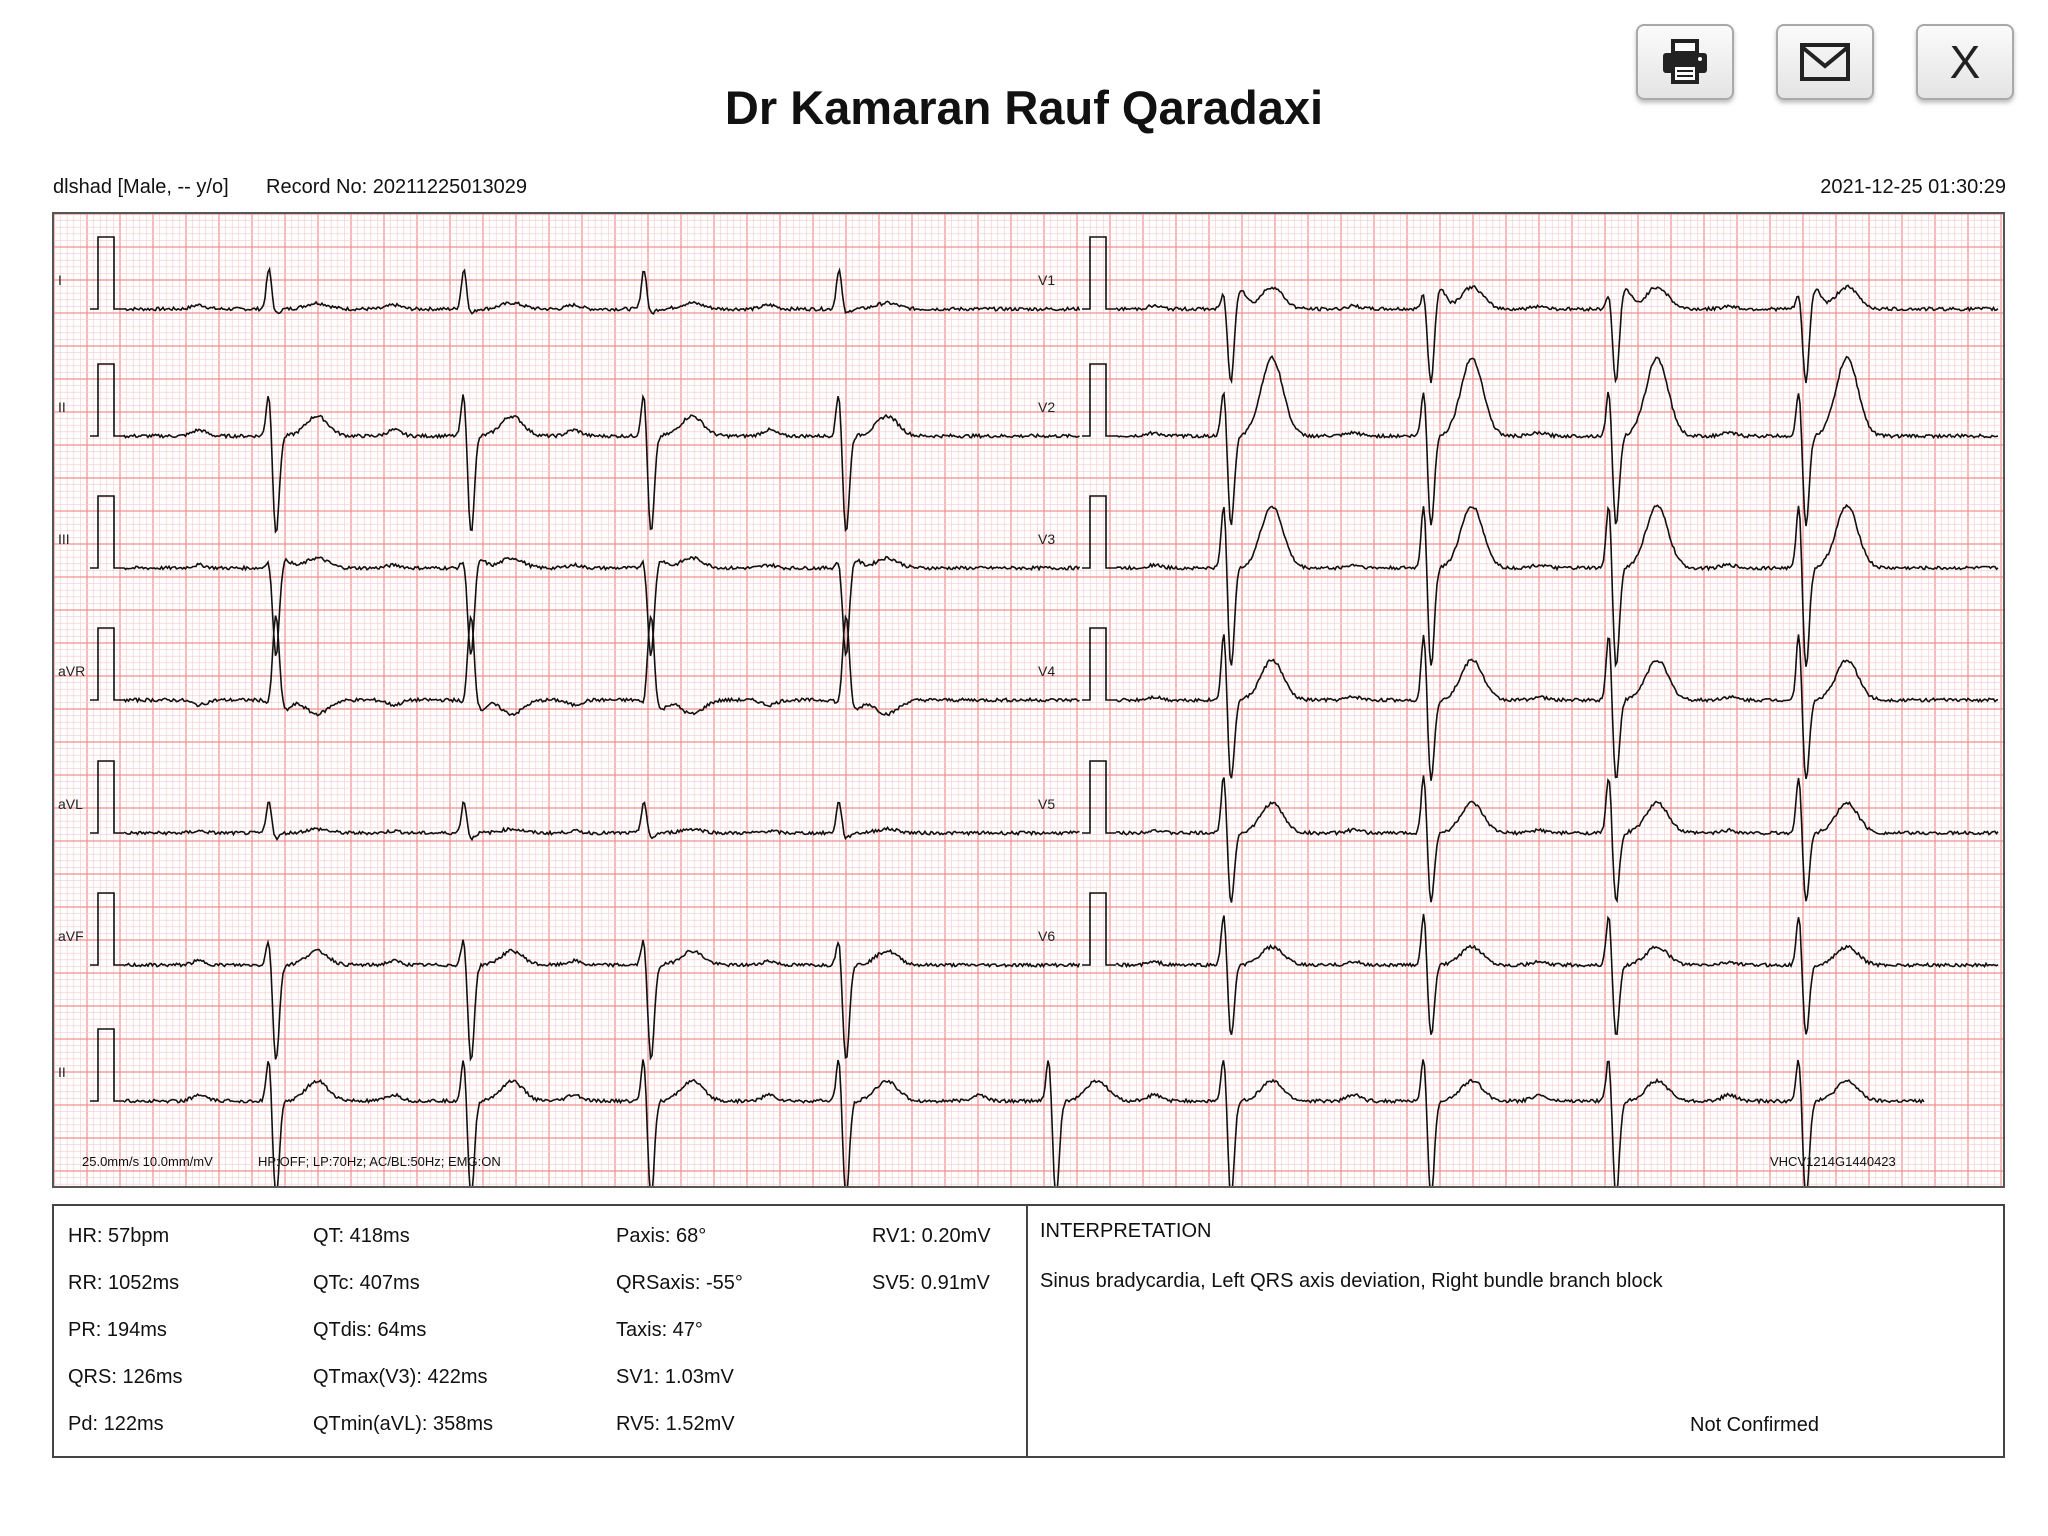 The width and height of the screenshot is (2048, 1536). Describe the element at coordinates (60, 280) in the screenshot. I see `lead-label-I: I` at that location.